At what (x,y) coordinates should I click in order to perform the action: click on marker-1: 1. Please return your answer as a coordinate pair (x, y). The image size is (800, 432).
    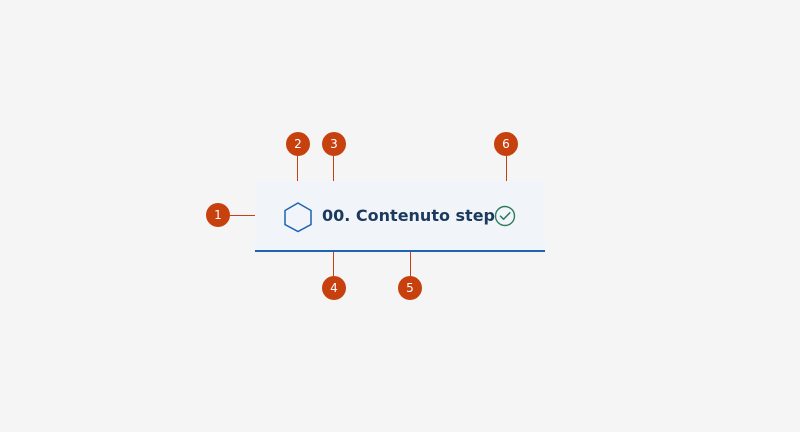
    Looking at the image, I should click on (218, 215).